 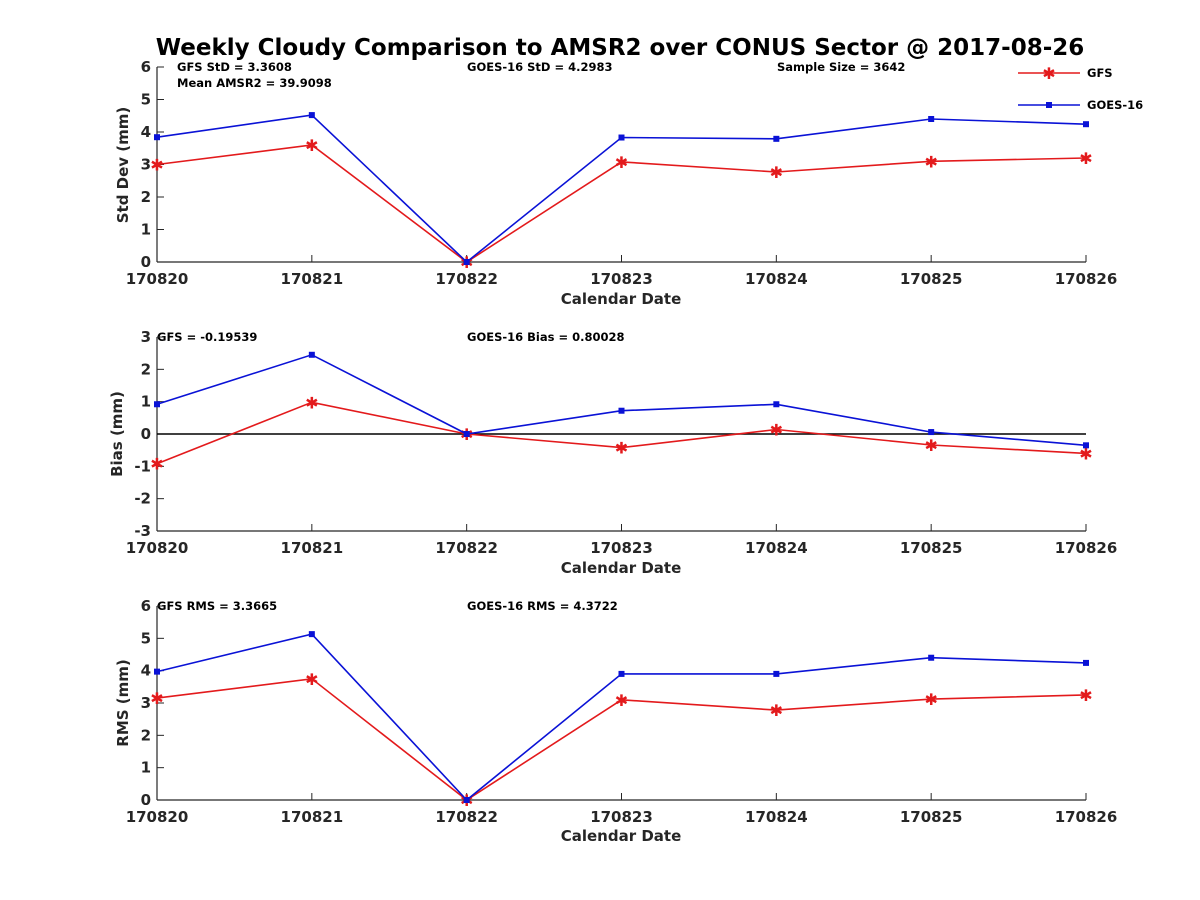 I want to click on std-x-tick-label: 170821, so click(x=312, y=279).